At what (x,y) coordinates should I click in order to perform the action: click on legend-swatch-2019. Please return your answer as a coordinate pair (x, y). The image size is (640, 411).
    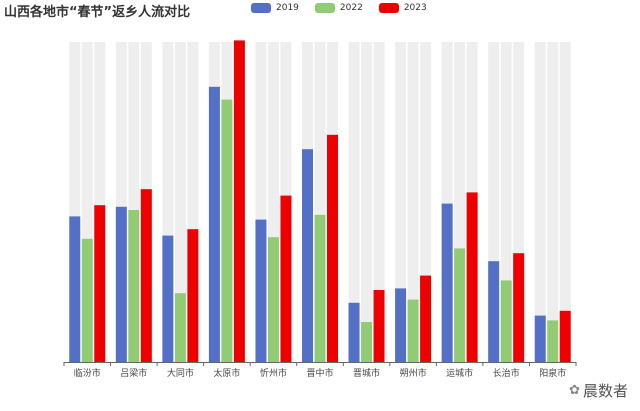
    Looking at the image, I should click on (261, 8).